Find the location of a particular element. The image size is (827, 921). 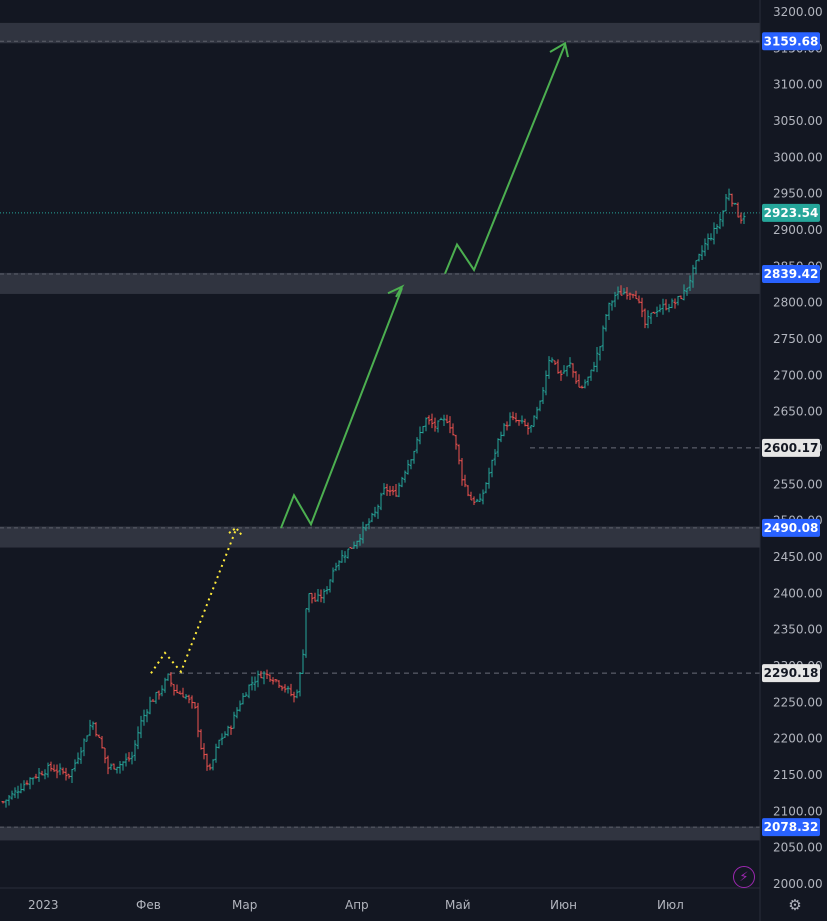

time-axis: 2023 Фев Мар Апр Май Июн Июл is located at coordinates (380, 899).